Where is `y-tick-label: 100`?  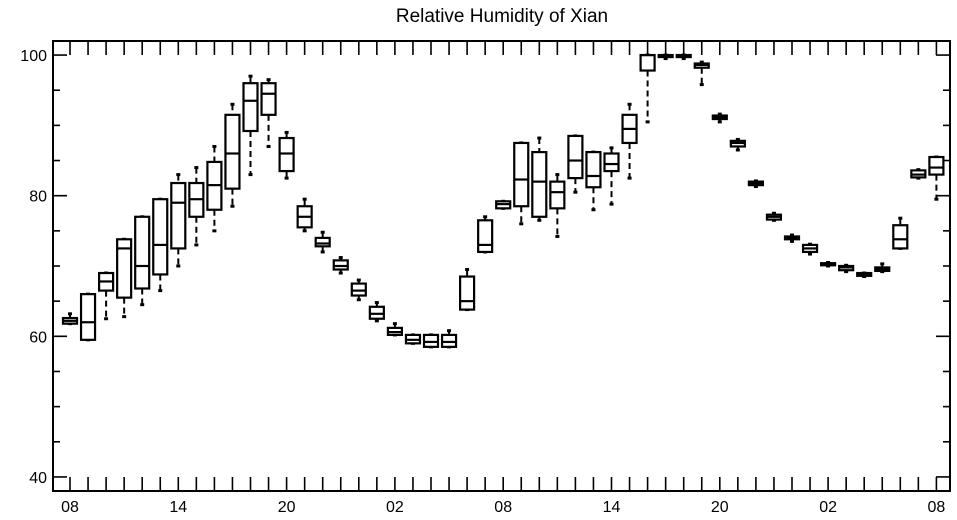
y-tick-label: 100 is located at coordinates (33, 56).